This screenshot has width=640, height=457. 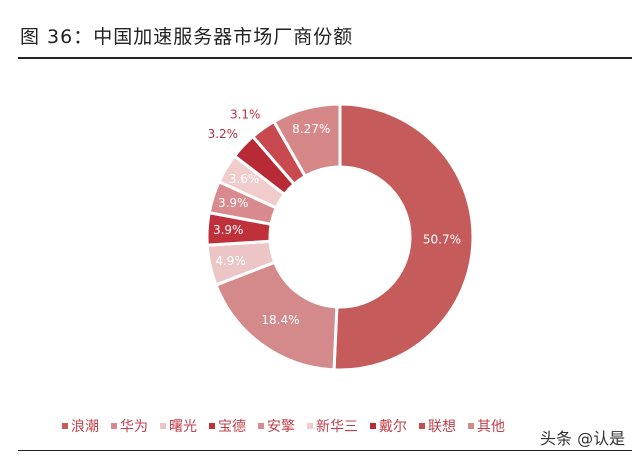 What do you see at coordinates (85, 427) in the screenshot?
I see `legend-label: 浪潮` at bounding box center [85, 427].